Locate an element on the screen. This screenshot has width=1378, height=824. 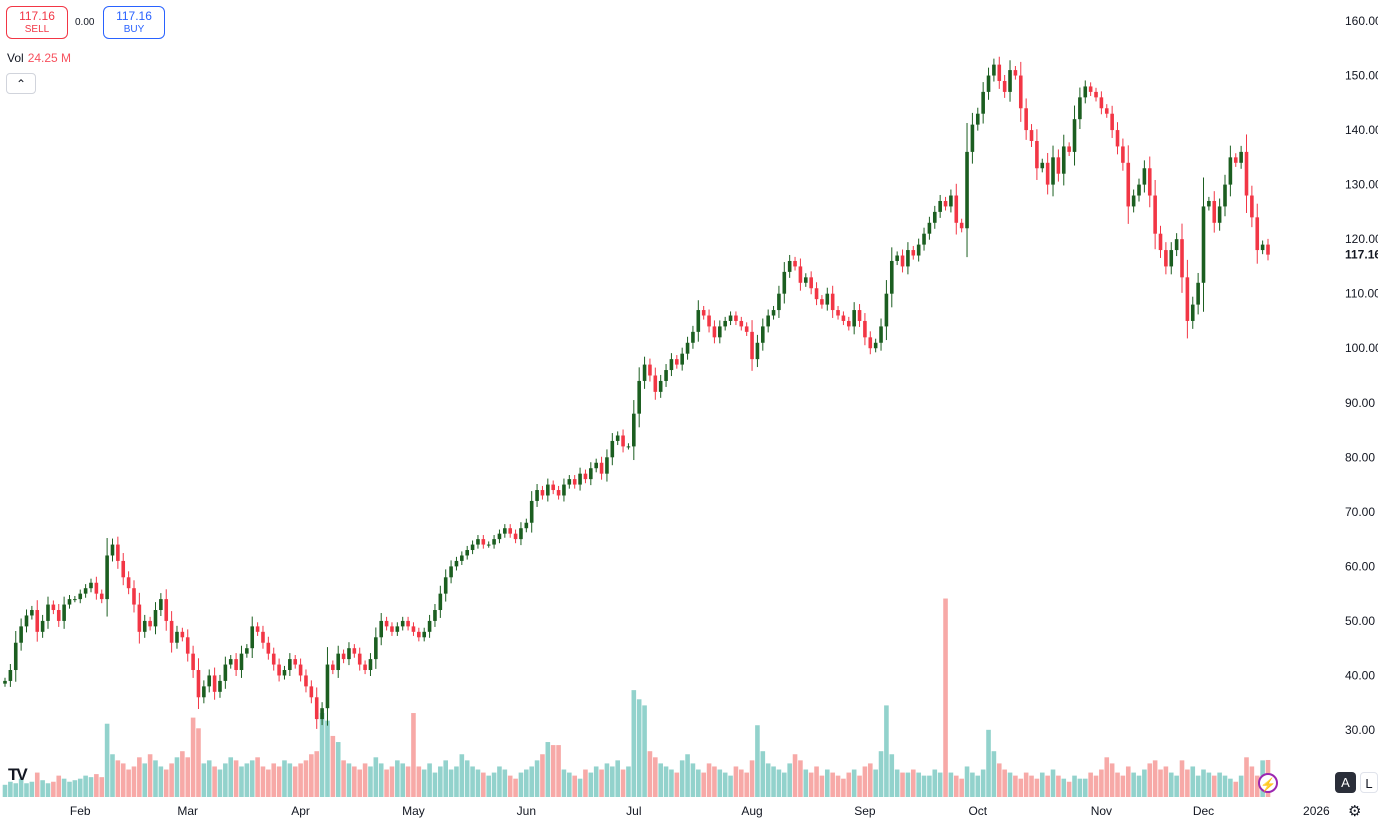
price-tick-label: 150.00 is located at coordinates (1361, 76).